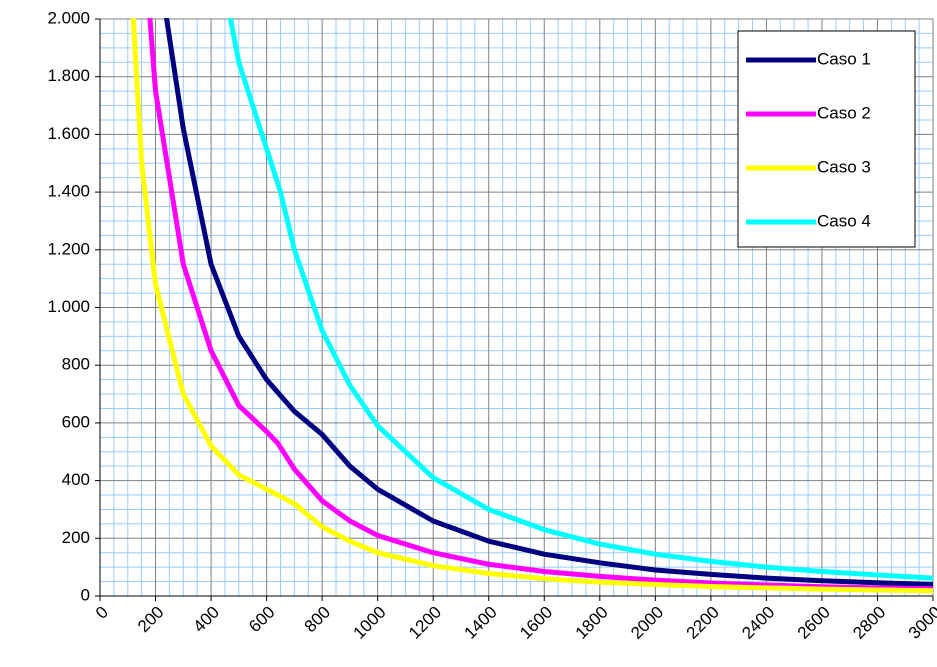 The width and height of the screenshot is (937, 667). What do you see at coordinates (102, 613) in the screenshot?
I see `x-tick-label: 0` at bounding box center [102, 613].